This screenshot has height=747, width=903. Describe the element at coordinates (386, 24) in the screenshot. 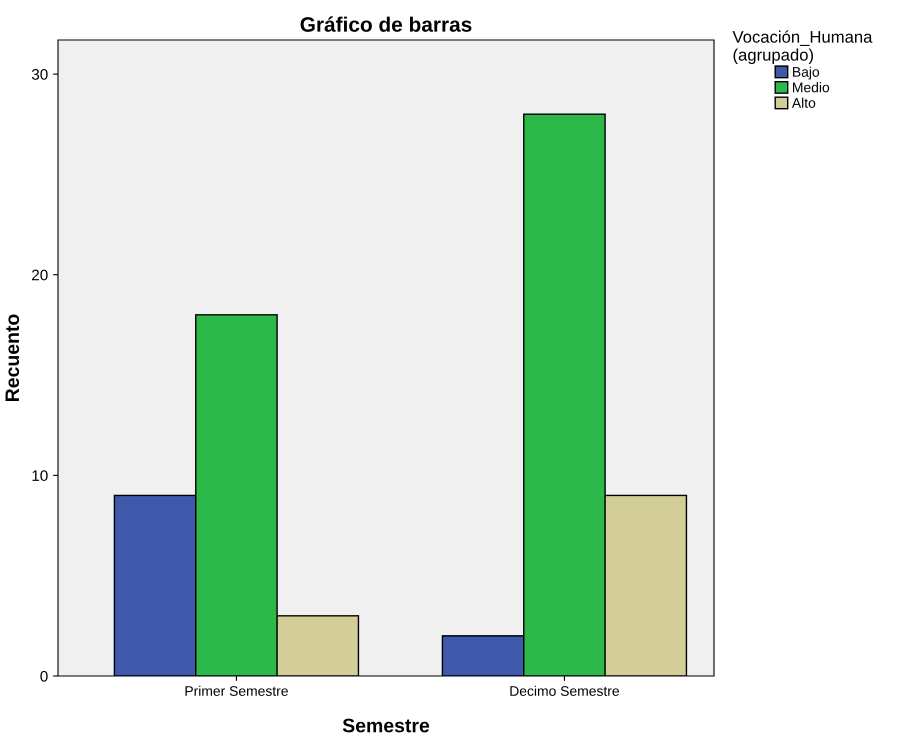

I see `chart-title: Gráfico de barras` at that location.